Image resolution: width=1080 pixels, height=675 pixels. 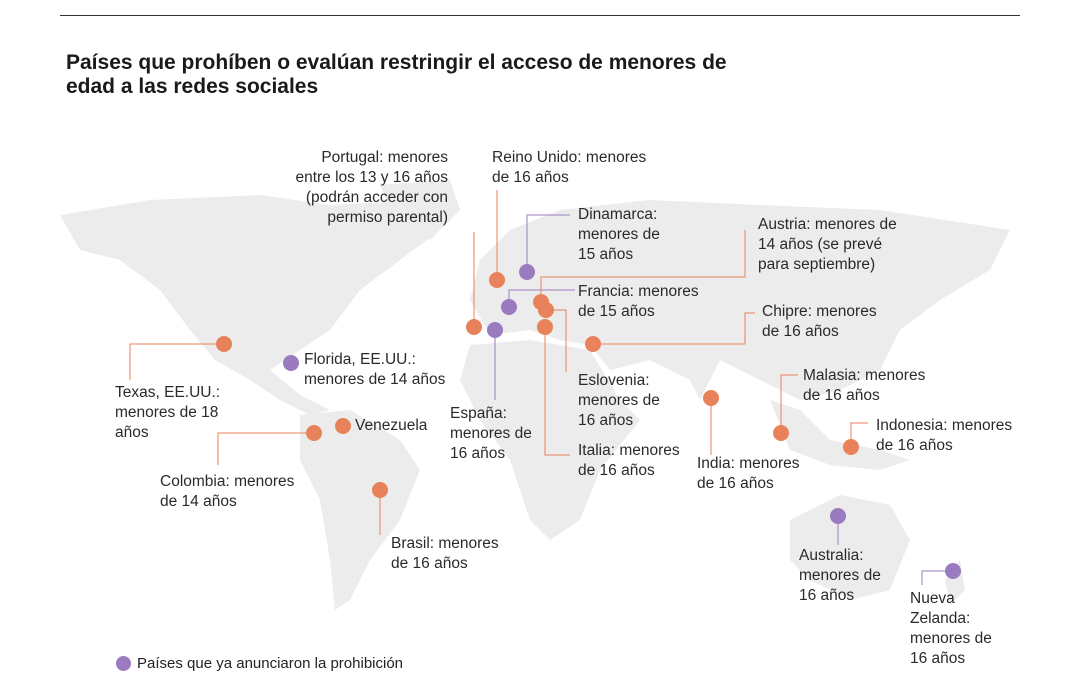 What do you see at coordinates (168, 412) in the screenshot?
I see `label-texas: Texas, EE.UU.: menores de 18 años` at bounding box center [168, 412].